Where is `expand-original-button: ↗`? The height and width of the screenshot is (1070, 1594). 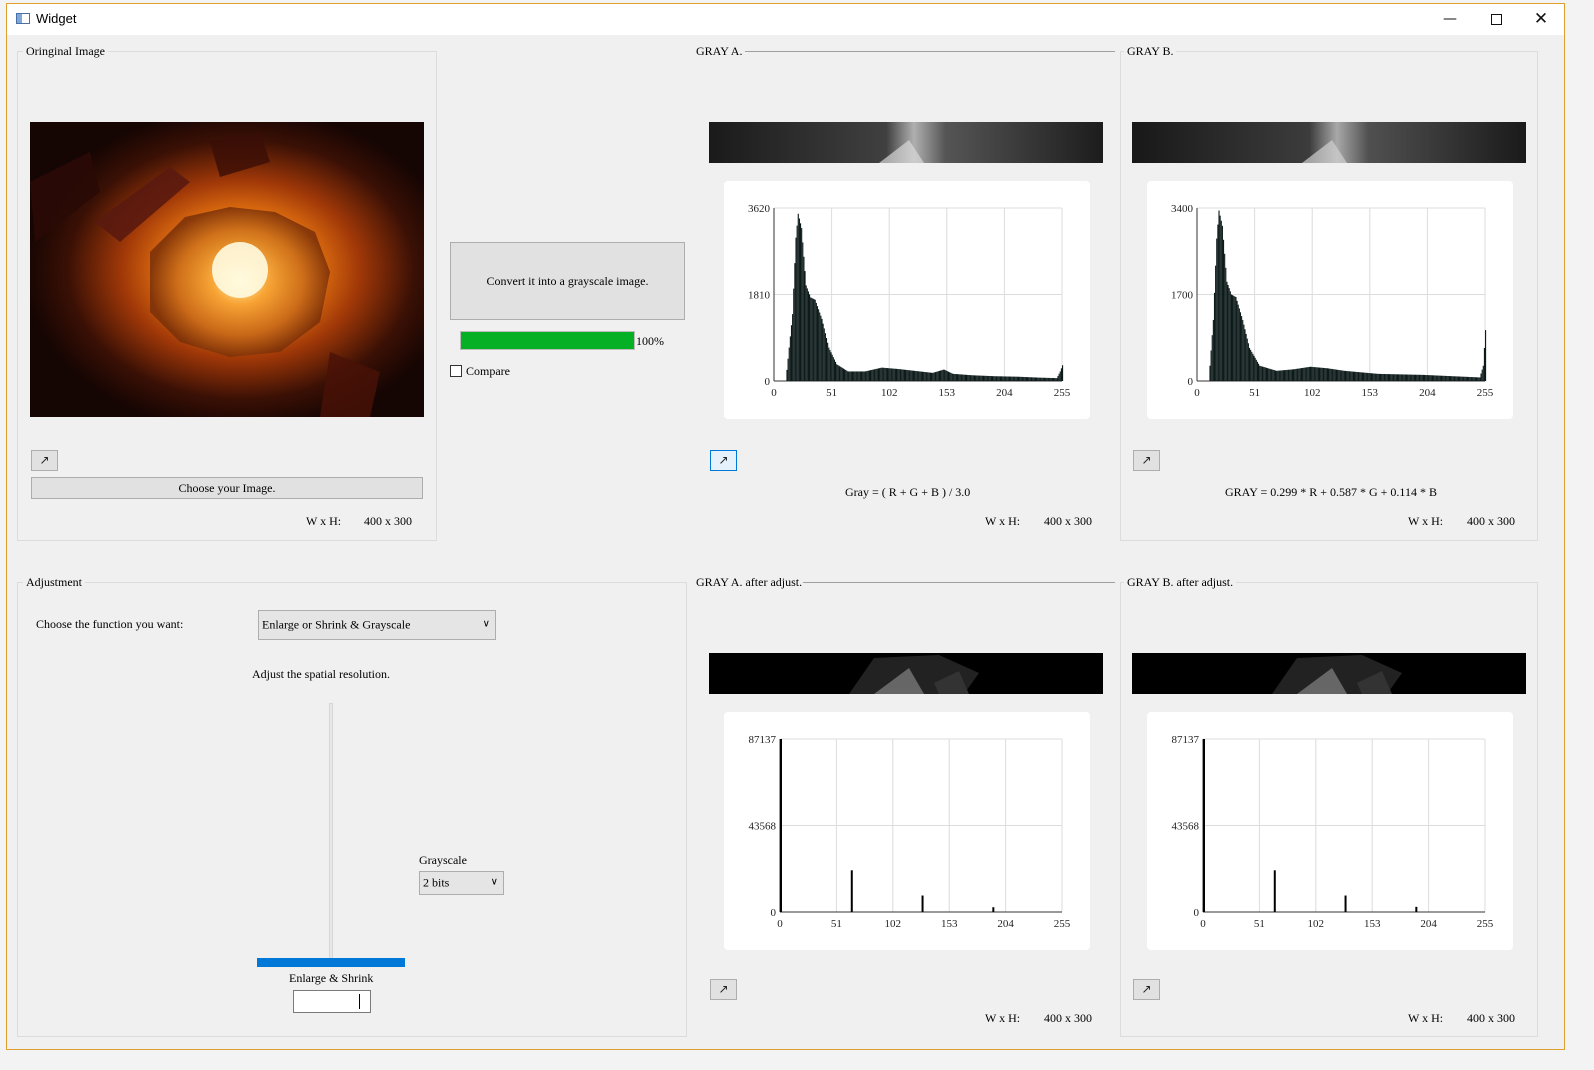
expand-original-button: ↗ is located at coordinates (44, 460).